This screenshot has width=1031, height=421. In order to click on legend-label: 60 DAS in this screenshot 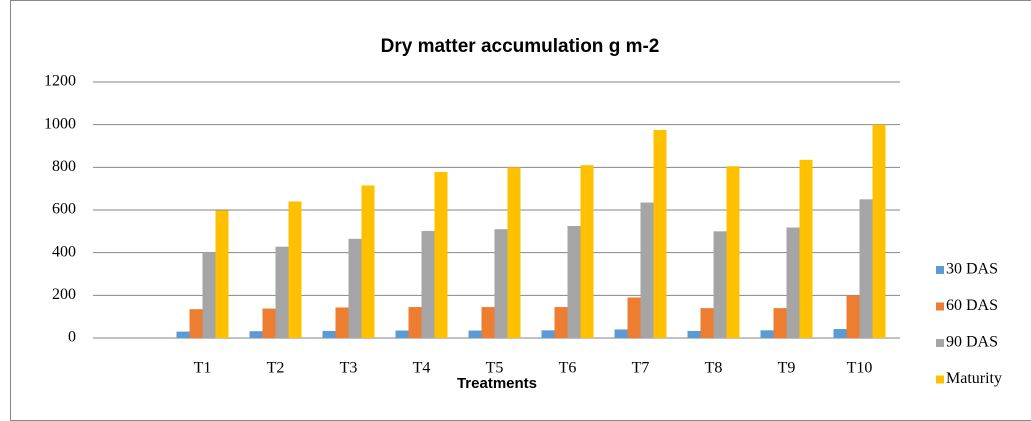, I will do `click(972, 305)`.